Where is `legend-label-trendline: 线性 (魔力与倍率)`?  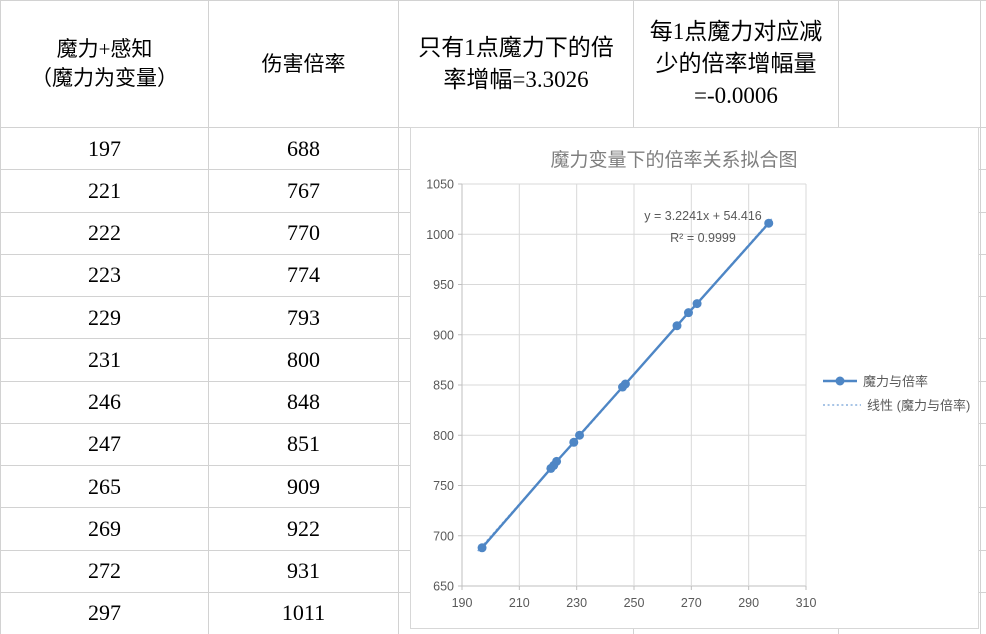
legend-label-trendline: 线性 (魔力与倍率) is located at coordinates (918, 405).